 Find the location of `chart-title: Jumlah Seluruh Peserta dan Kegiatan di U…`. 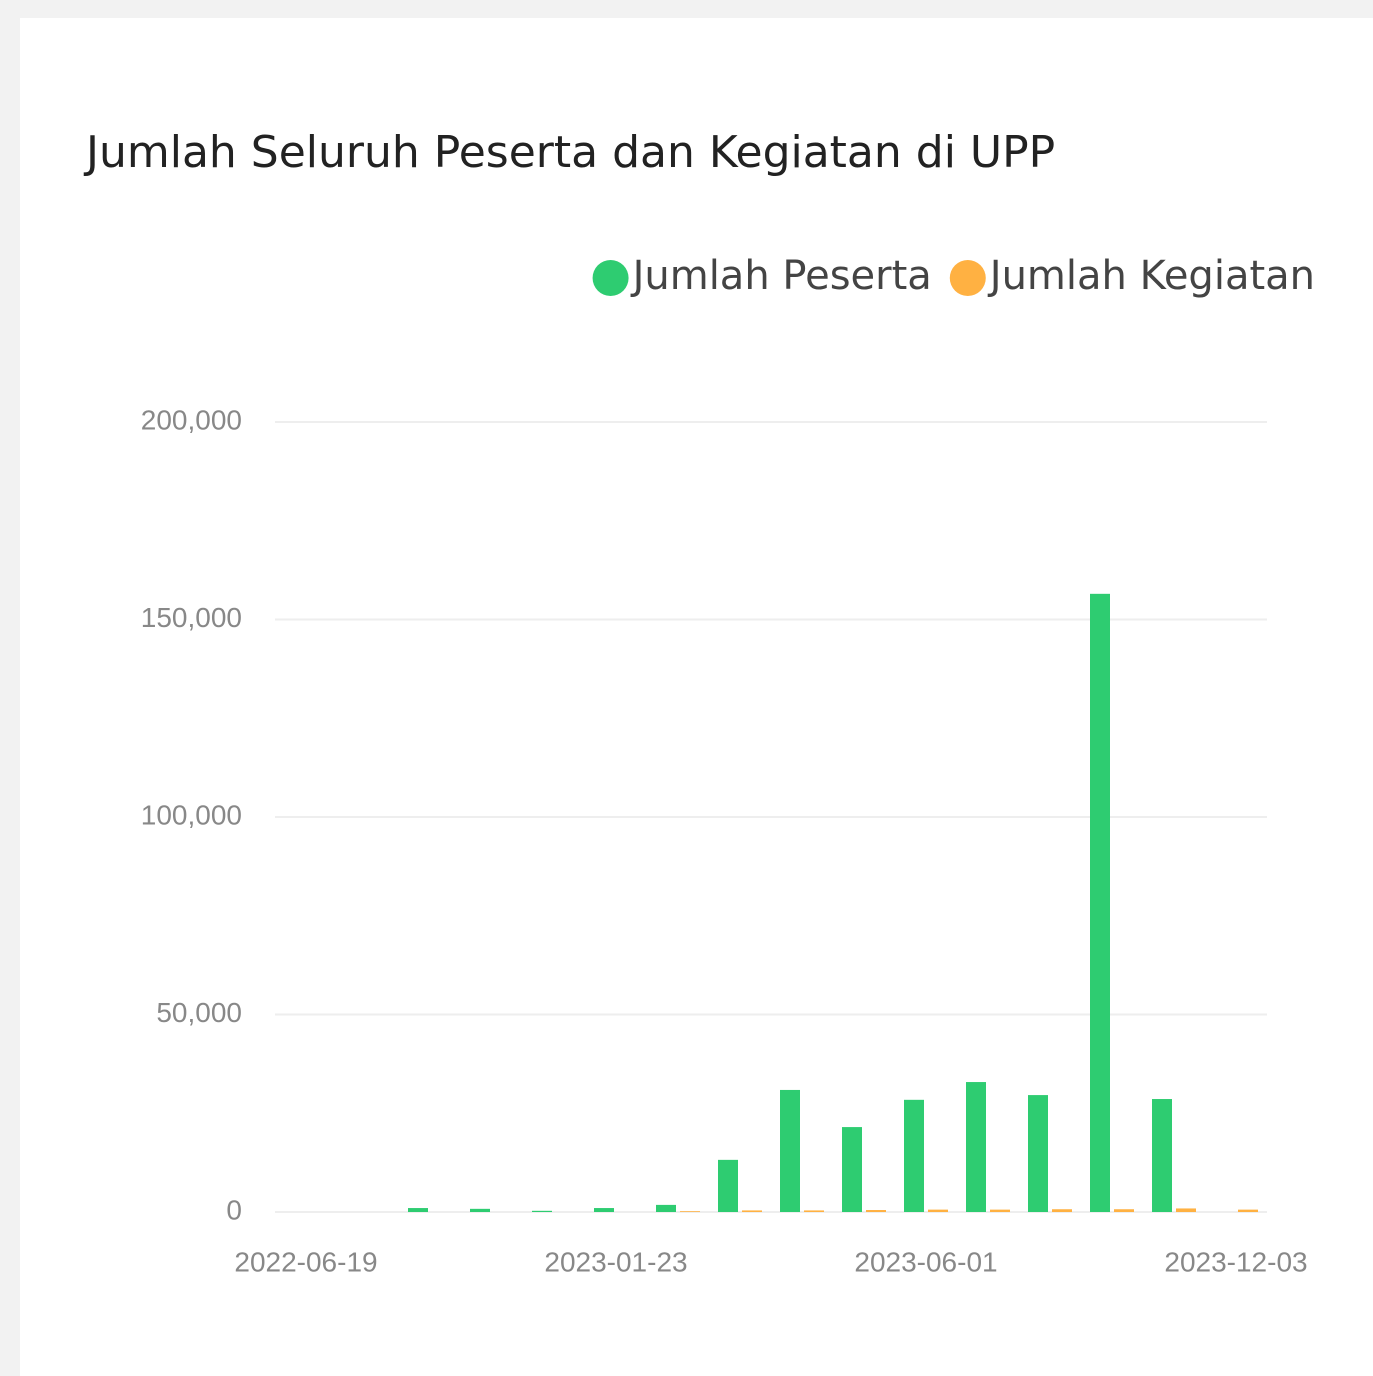

chart-title: Jumlah Seluruh Peserta dan Kegiatan di U… is located at coordinates (569, 152).